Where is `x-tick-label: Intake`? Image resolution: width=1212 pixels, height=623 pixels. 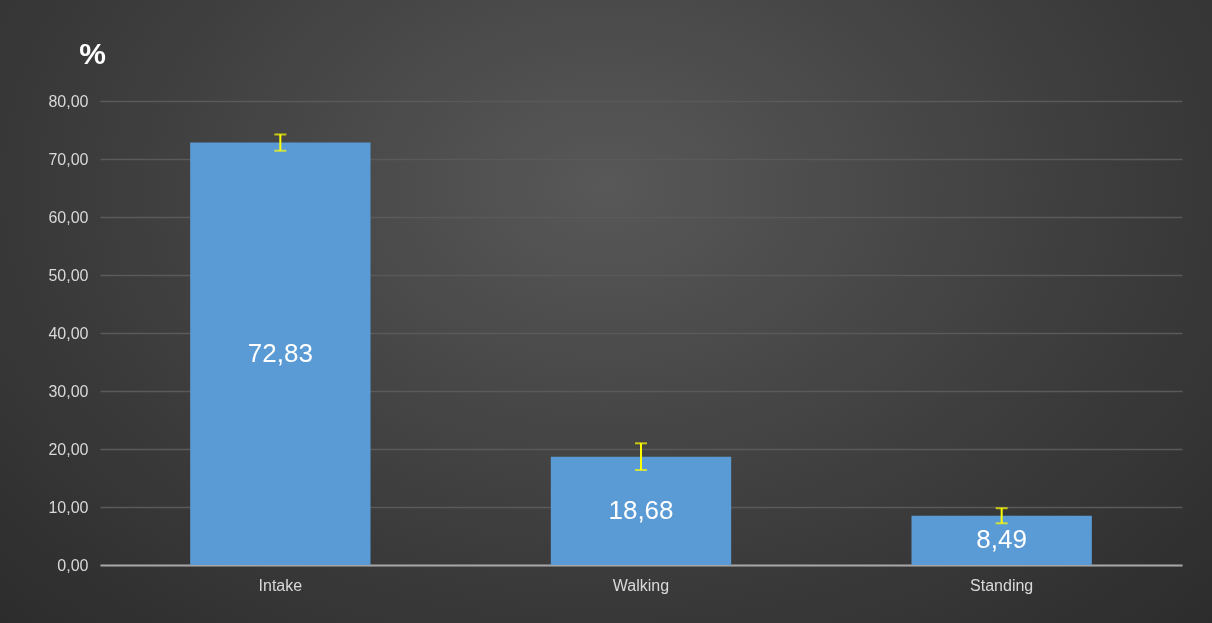
x-tick-label: Intake is located at coordinates (280, 585).